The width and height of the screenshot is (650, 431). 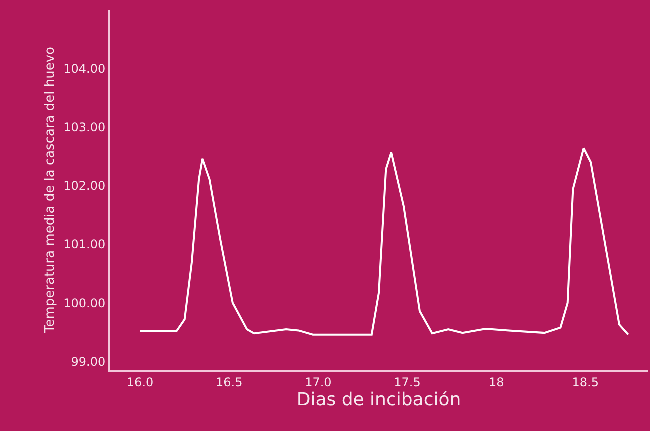 I want to click on x-tick-label: 18, so click(x=496, y=382).